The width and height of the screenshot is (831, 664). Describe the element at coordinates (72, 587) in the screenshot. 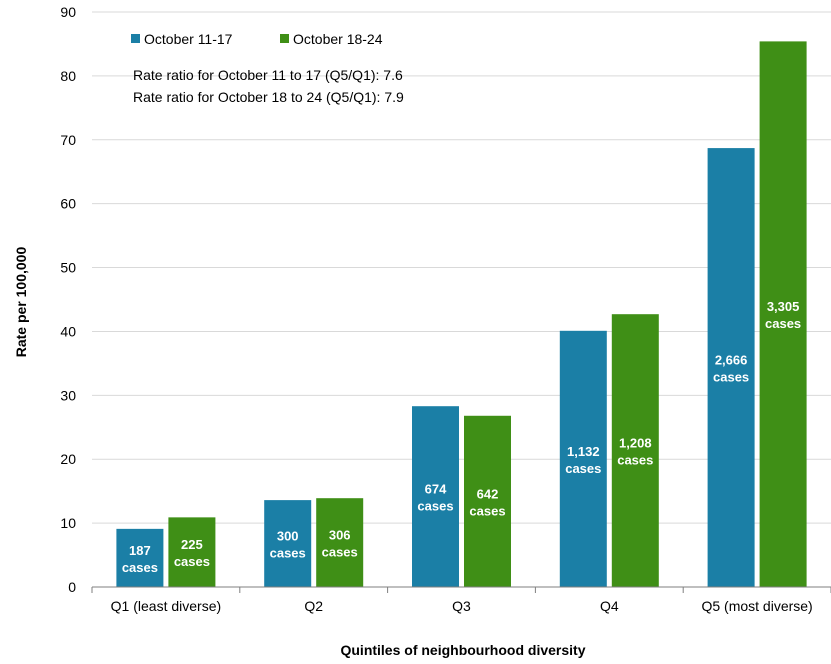

I see `y-tick-label: 0` at that location.